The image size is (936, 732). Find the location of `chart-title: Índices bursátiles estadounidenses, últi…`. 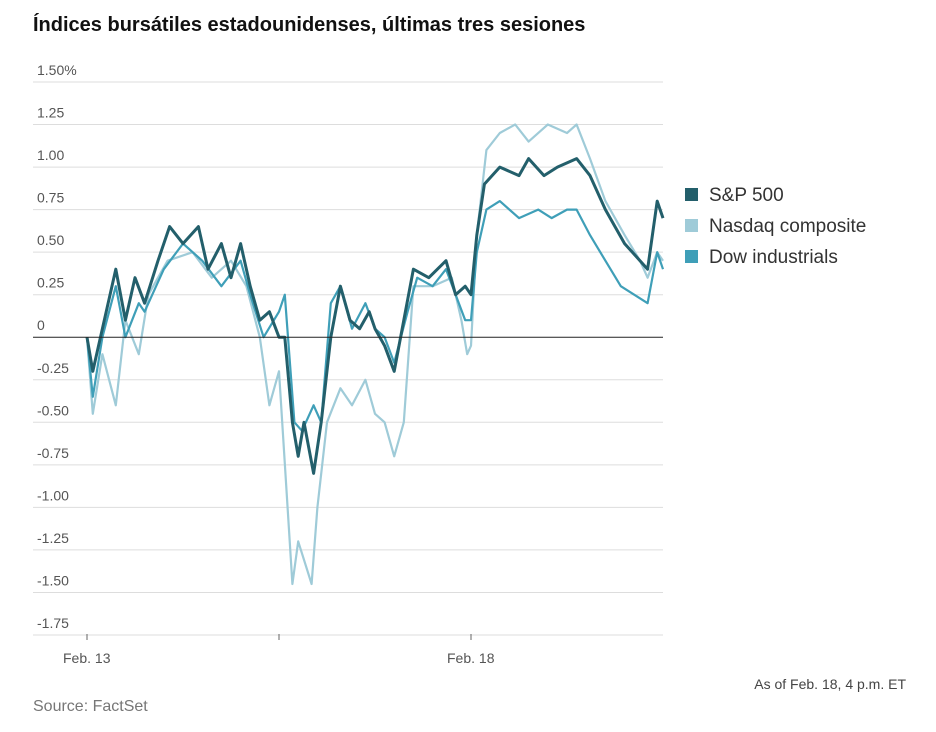

chart-title: Índices bursátiles estadounidenses, últi… is located at coordinates (309, 25).